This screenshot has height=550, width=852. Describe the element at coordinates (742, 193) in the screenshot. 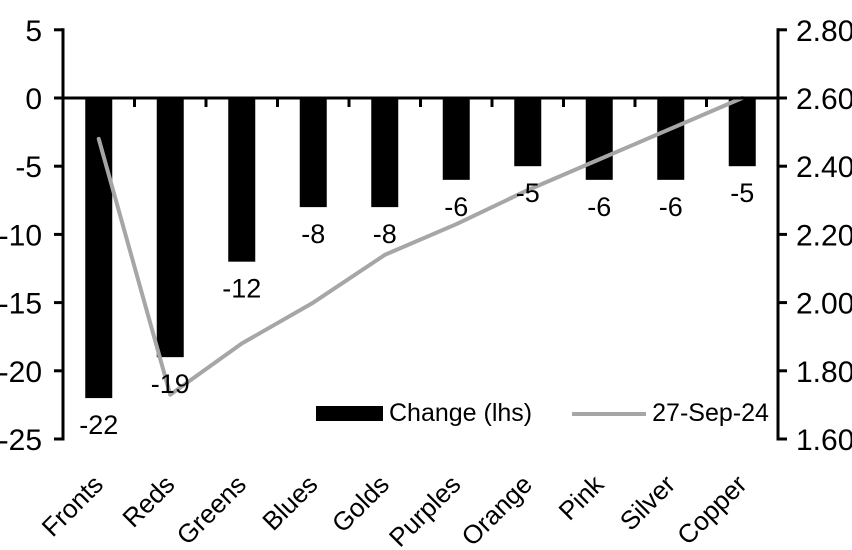

I see `bar-label-copper: -5` at that location.